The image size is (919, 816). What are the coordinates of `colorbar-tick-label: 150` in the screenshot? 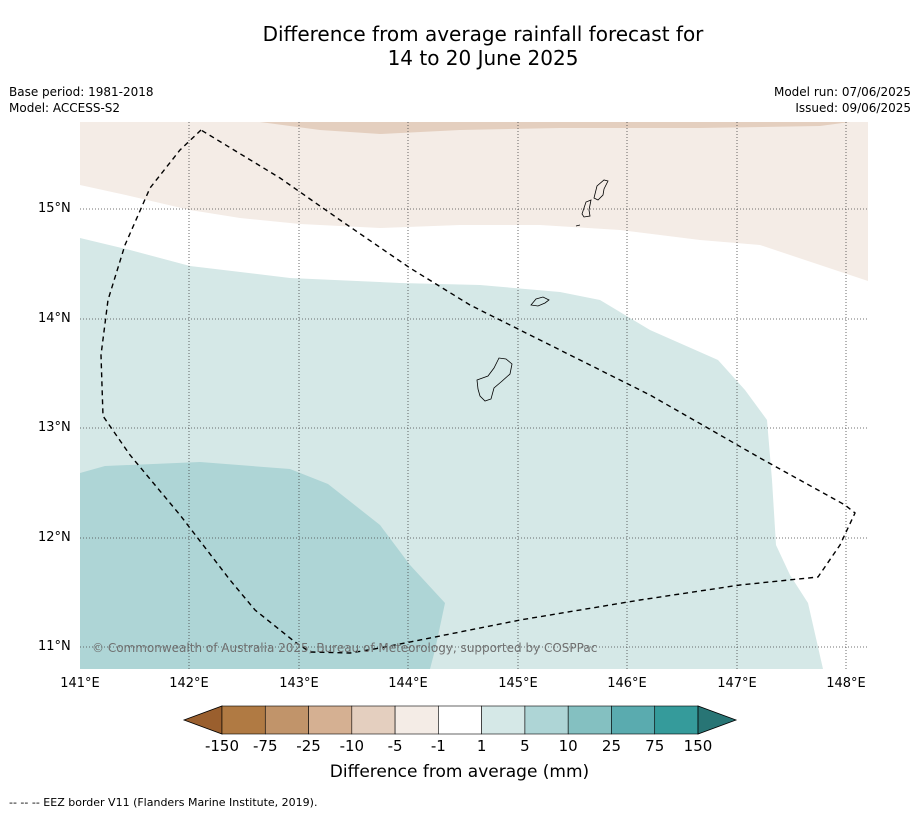 It's located at (698, 746).